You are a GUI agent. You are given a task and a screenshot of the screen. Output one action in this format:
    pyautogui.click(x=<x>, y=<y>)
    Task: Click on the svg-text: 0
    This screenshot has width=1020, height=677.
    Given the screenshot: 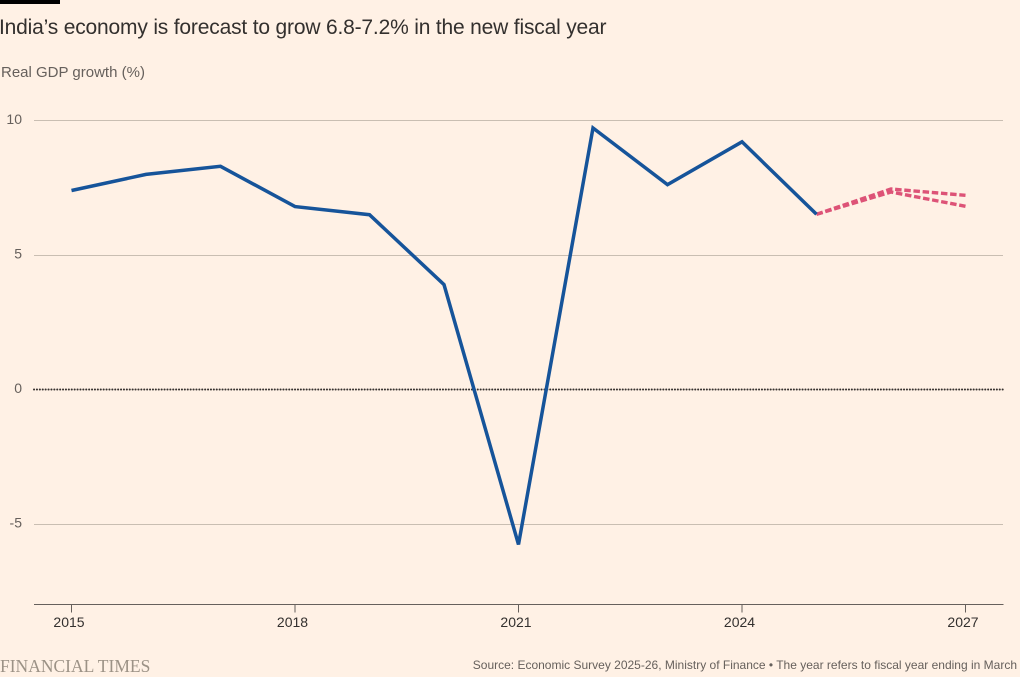 What is the action you would take?
    pyautogui.click(x=18, y=388)
    